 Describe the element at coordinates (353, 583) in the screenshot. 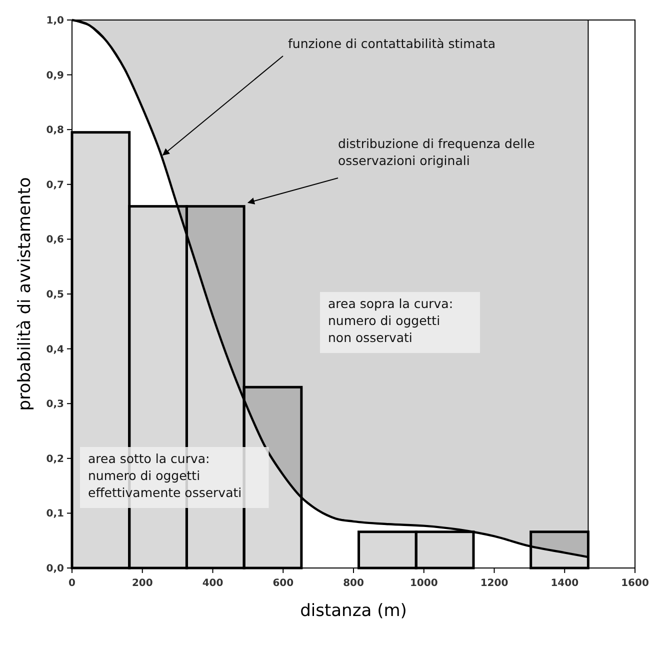

I see `x-tick-label: 800` at that location.